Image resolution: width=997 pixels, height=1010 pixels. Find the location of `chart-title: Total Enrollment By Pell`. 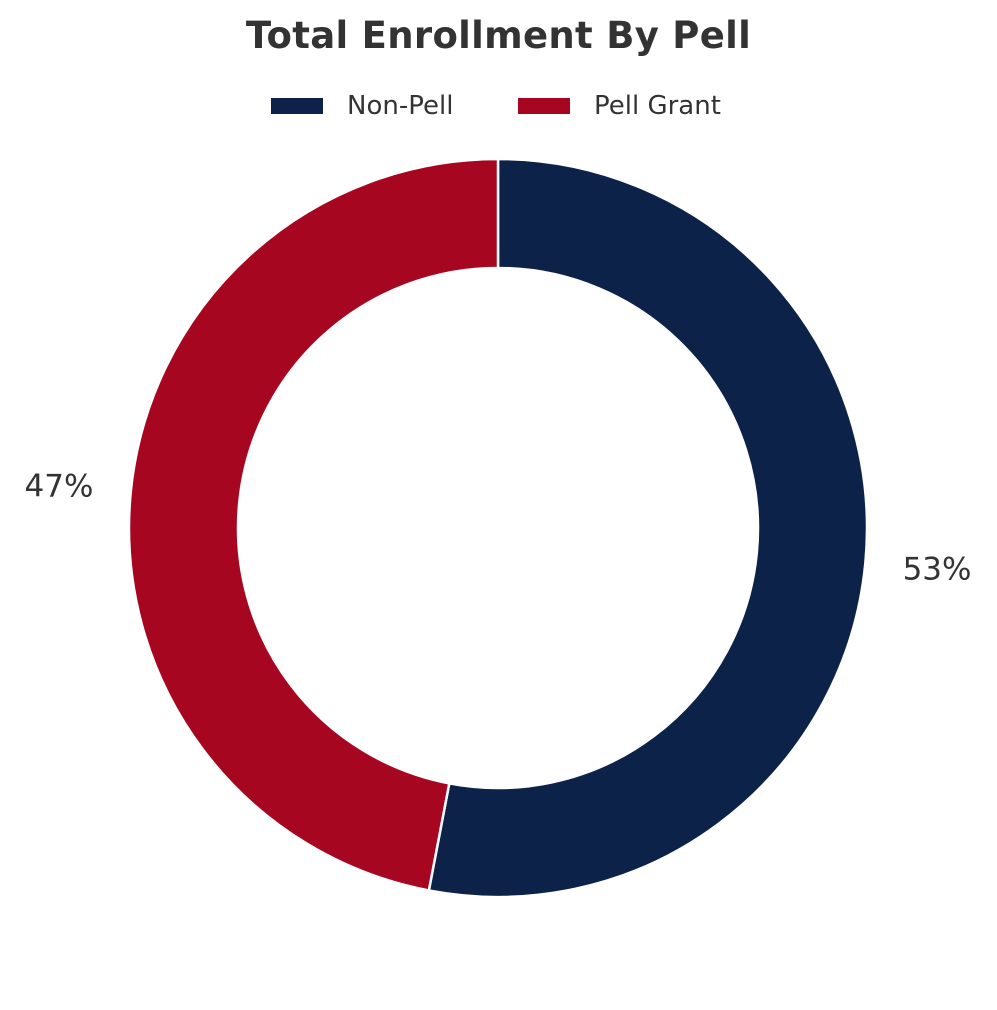

chart-title: Total Enrollment By Pell is located at coordinates (498, 35).